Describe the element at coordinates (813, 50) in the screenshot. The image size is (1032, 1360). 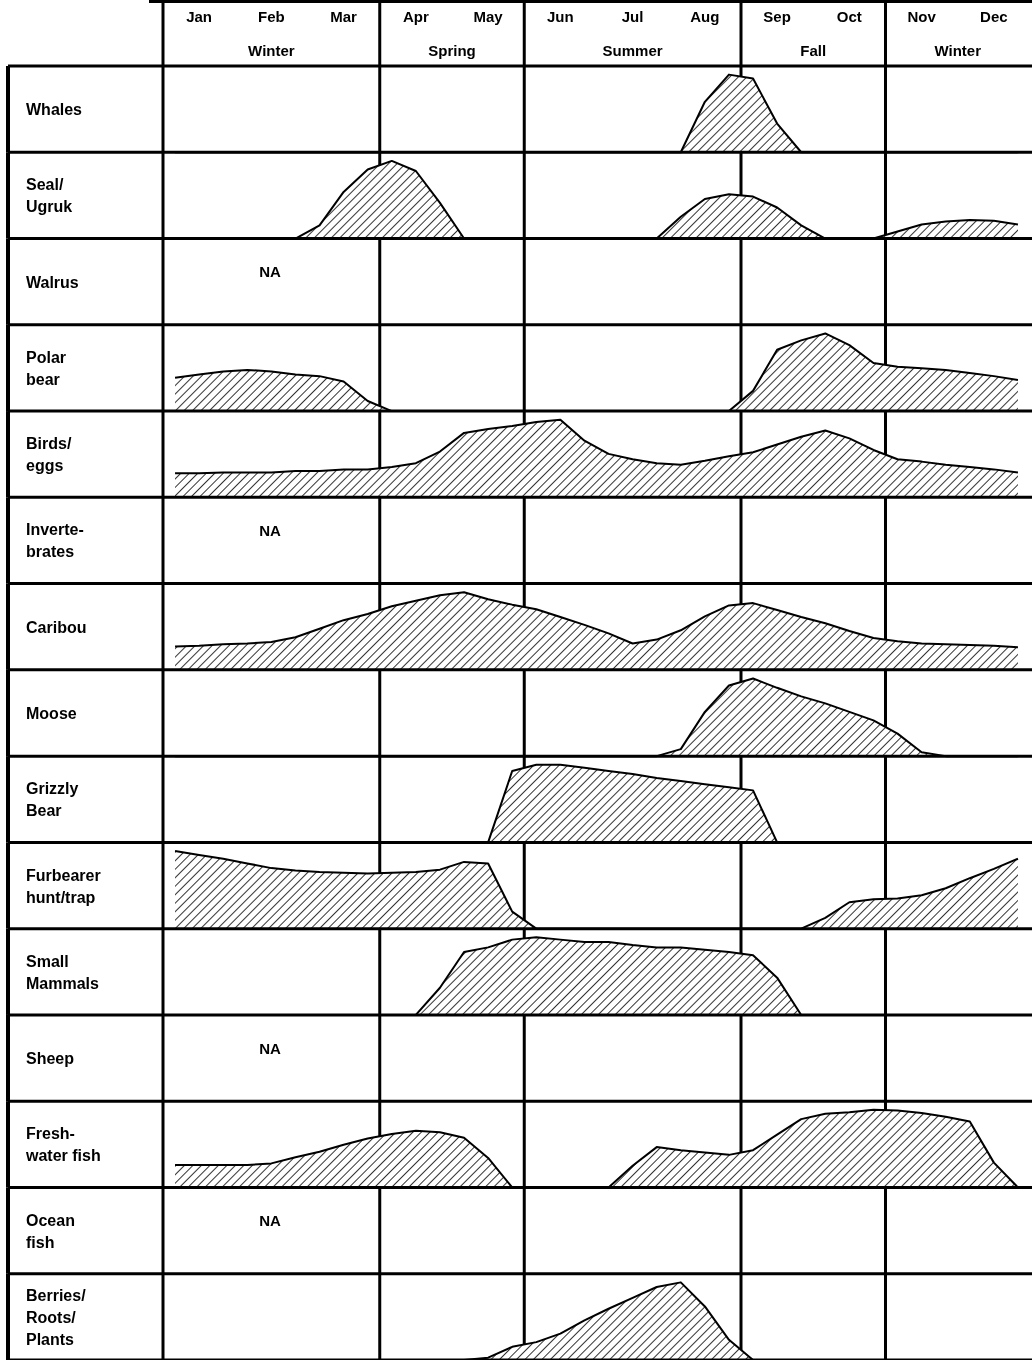
I see `text: Fall` at that location.